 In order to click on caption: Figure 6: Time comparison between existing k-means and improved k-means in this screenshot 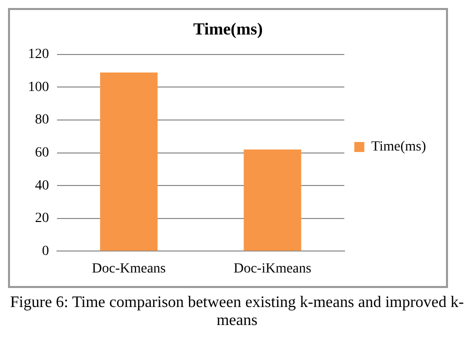, I will do `click(237, 312)`.